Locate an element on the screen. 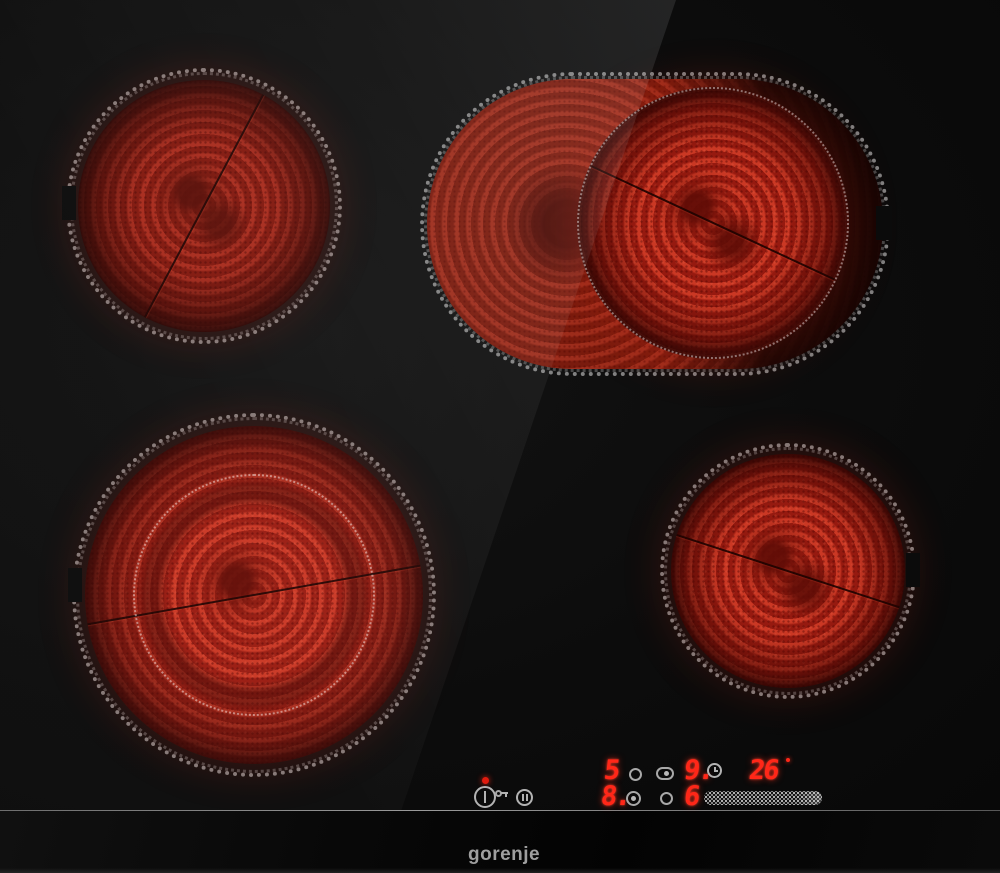  extended-zone-icon is located at coordinates (665, 773).